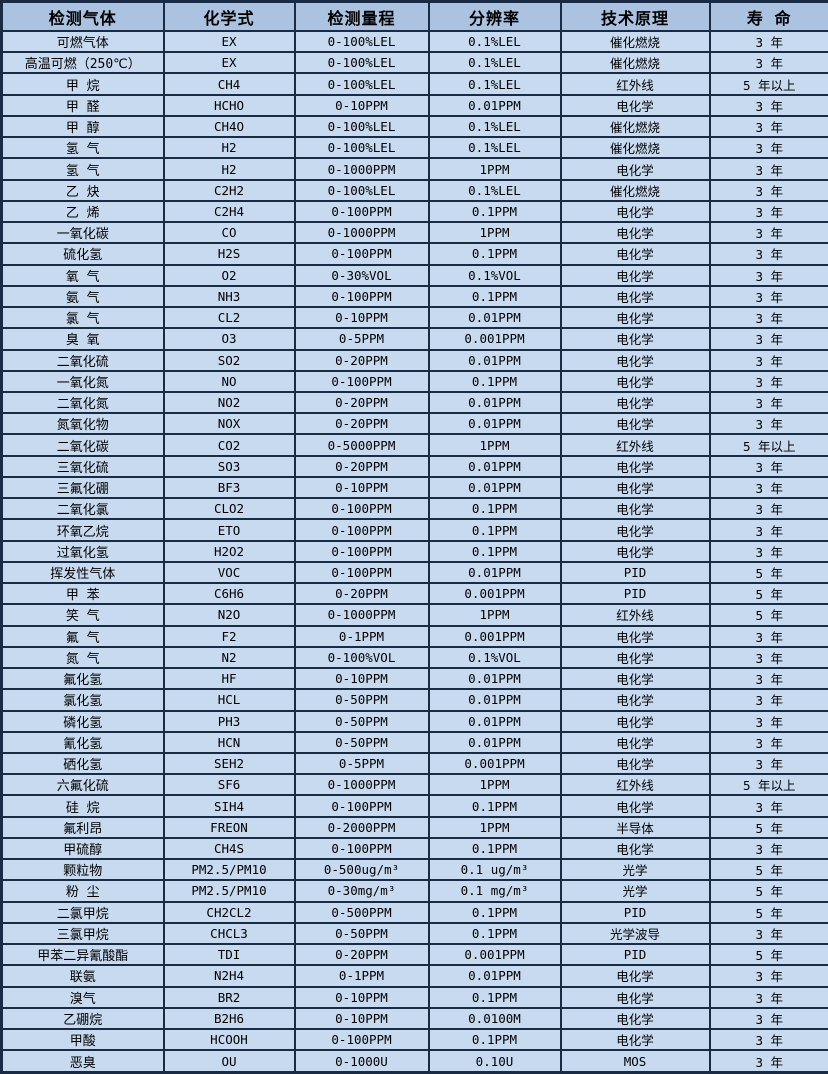 This screenshot has width=828, height=1074. Describe the element at coordinates (768, 785) in the screenshot. I see `table-cell: 5 年以上` at that location.